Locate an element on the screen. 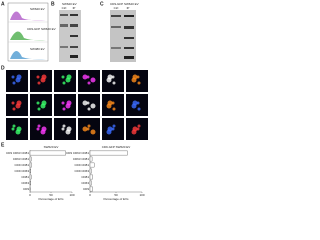 This screenshot has width=320, height=240. category-label: CD9 is located at coordinates (86, 189).